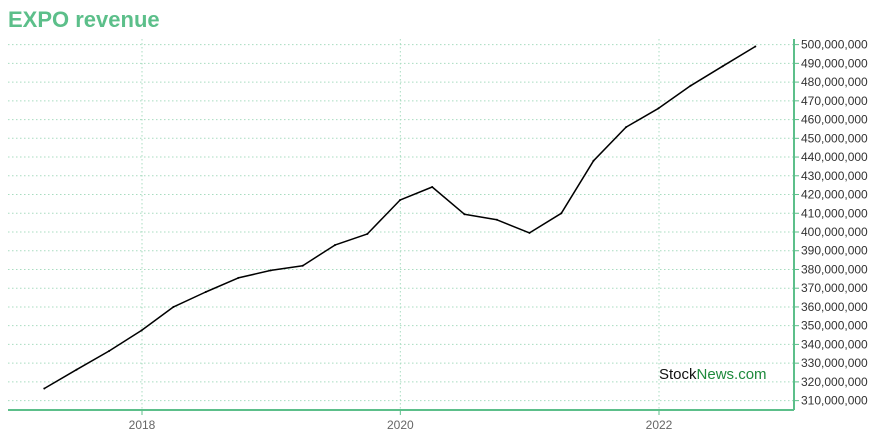 Image resolution: width=880 pixels, height=440 pixels. Describe the element at coordinates (834, 101) in the screenshot. I see `y-tick-label: 470,000,000` at that location.